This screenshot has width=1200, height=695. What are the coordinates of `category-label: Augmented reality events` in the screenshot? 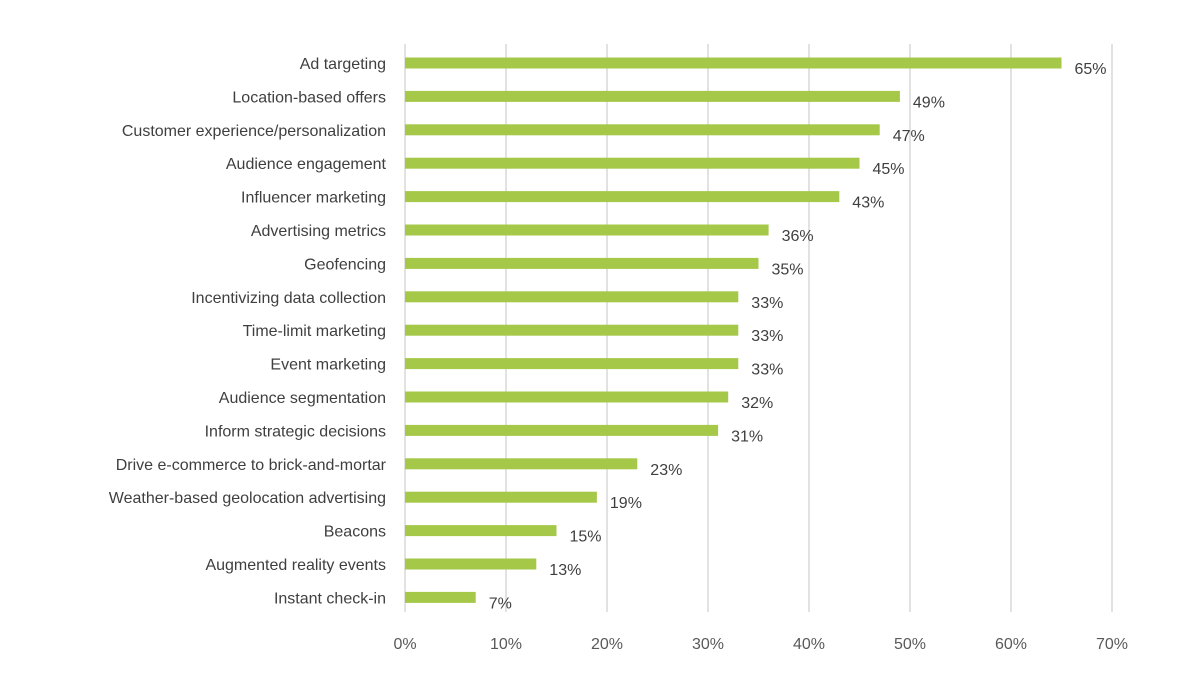 It's located at (295, 565).